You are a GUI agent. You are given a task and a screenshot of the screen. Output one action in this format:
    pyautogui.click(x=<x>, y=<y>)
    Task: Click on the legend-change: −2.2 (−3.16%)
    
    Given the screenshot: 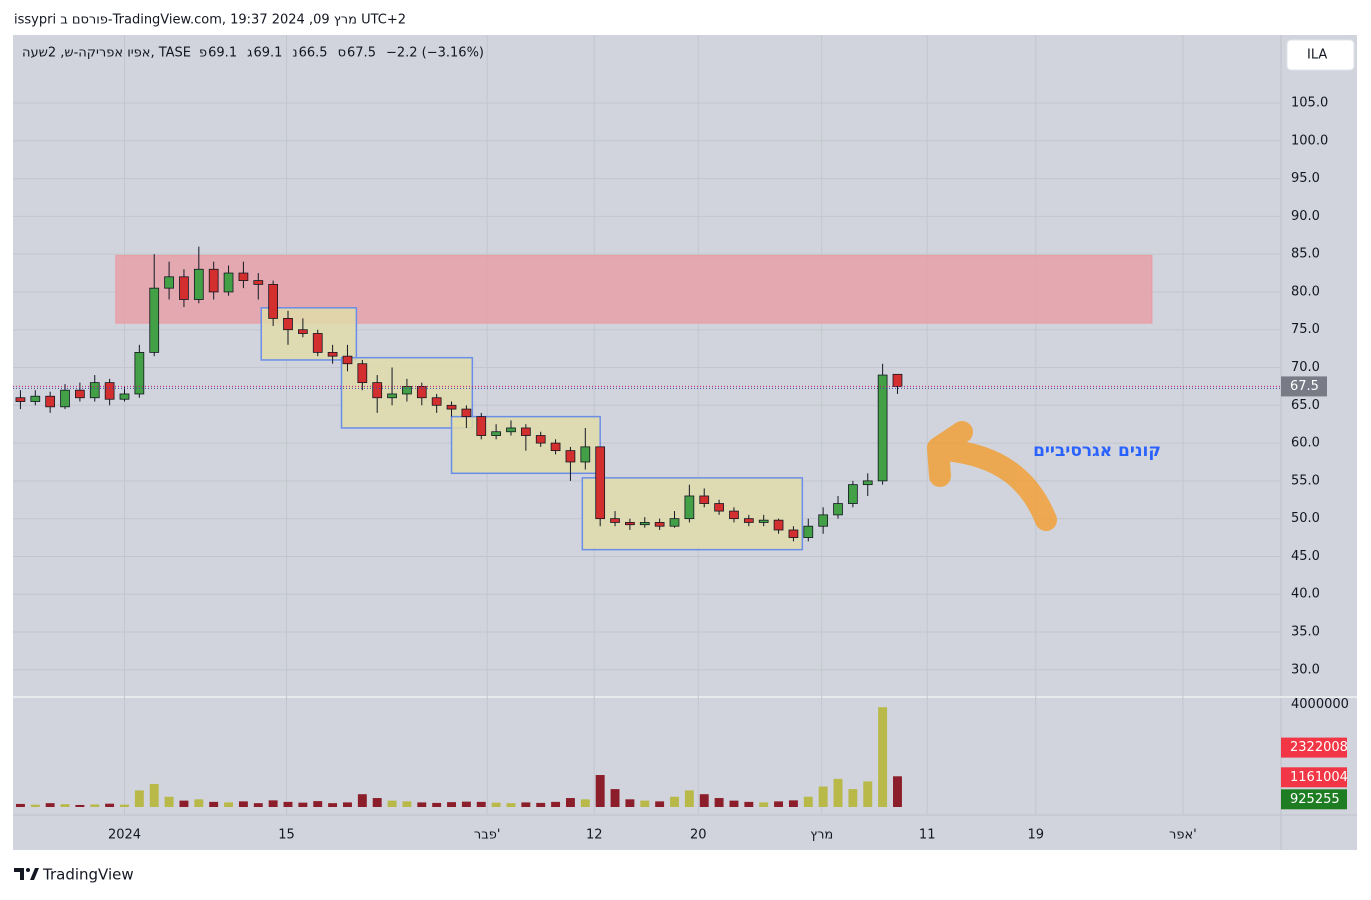 What is the action you would take?
    pyautogui.click(x=435, y=53)
    